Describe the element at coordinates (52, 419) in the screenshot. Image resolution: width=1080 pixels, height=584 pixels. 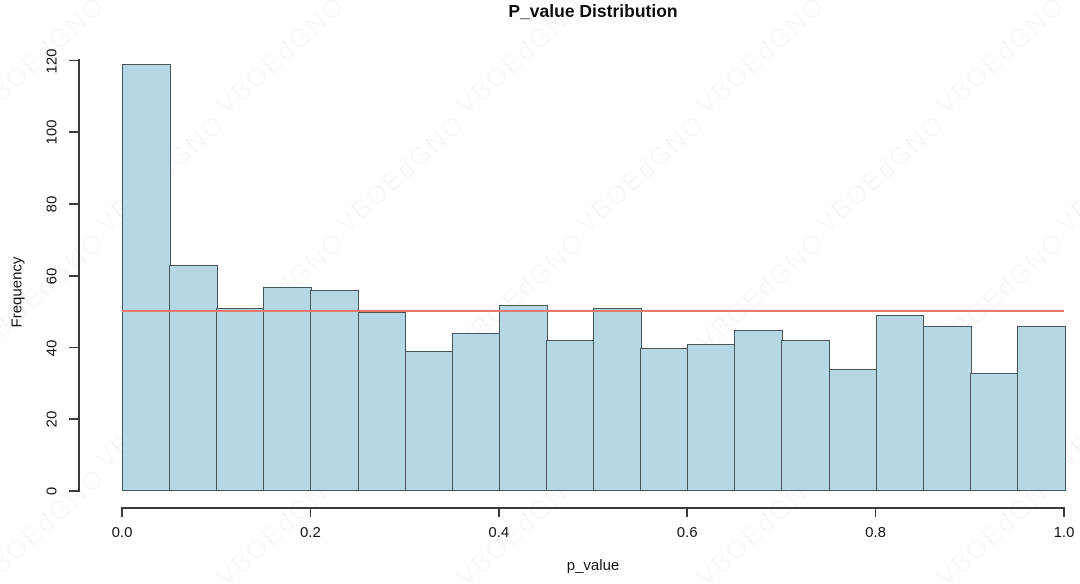
I see `y-tick-label: 20` at that location.